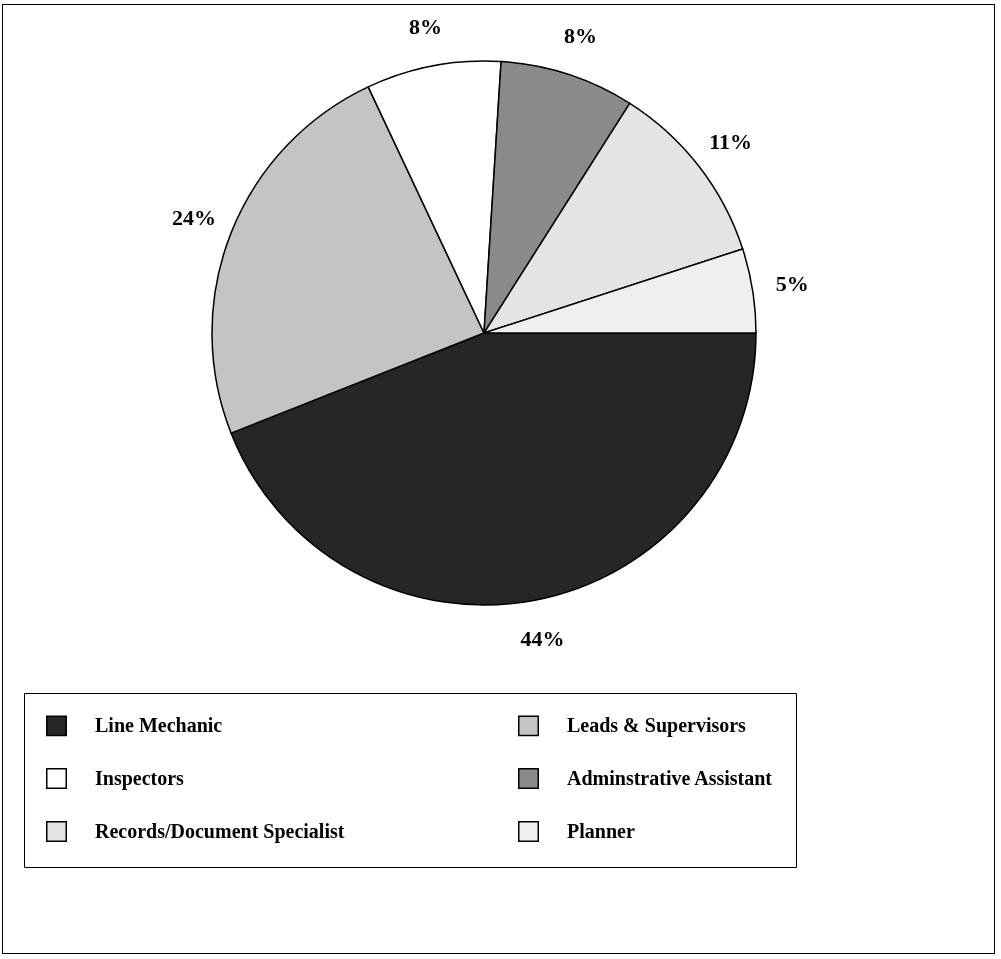 This screenshot has height=959, width=1001. What do you see at coordinates (657, 725) in the screenshot?
I see `legend-label: Leads & Supervisors` at bounding box center [657, 725].